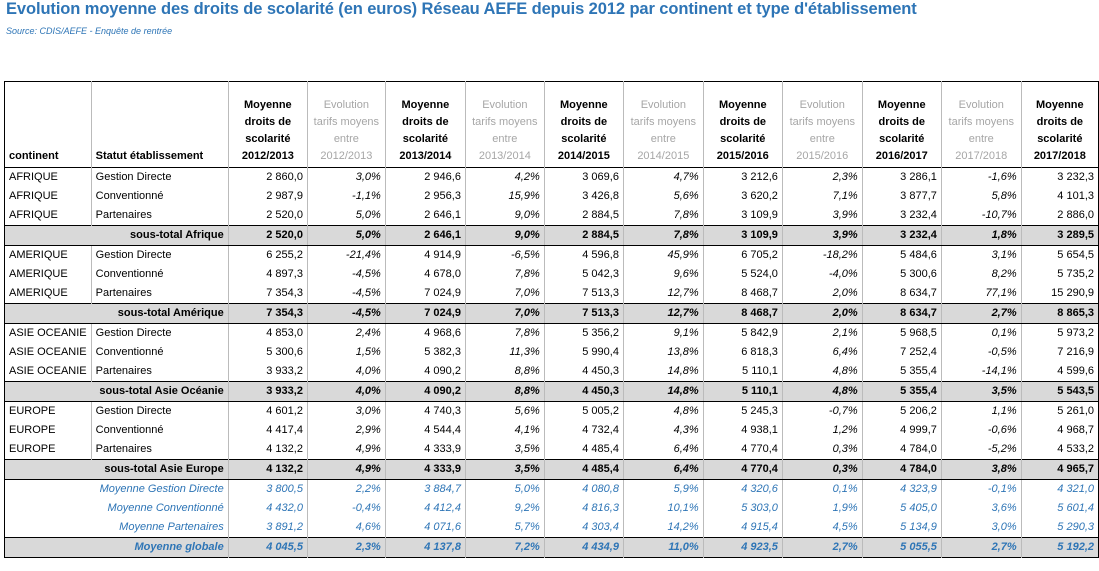 The width and height of the screenshot is (1099, 571). I want to click on subtotal-label: sous-total Amérique, so click(116, 313).